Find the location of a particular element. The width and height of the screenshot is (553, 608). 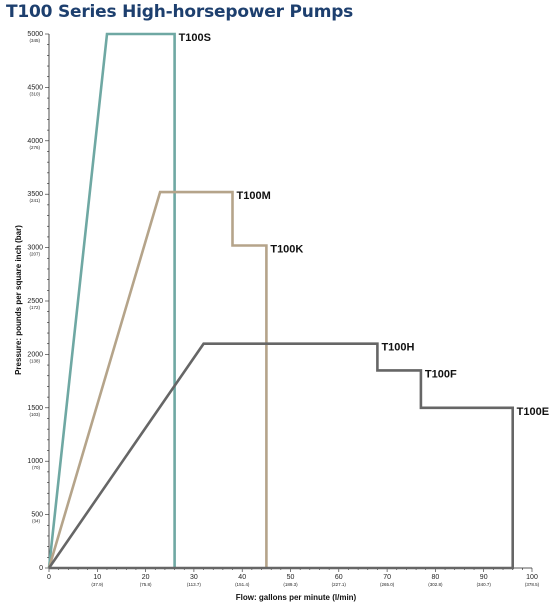

x-tick-label: 100 is located at coordinates (532, 577).